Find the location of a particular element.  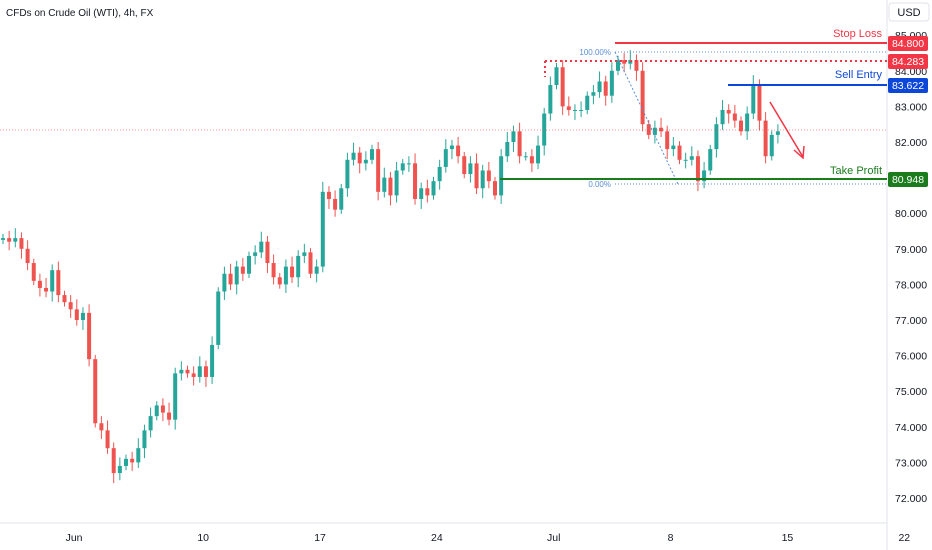

sell-entry-text: Sell Entry is located at coordinates (859, 75).